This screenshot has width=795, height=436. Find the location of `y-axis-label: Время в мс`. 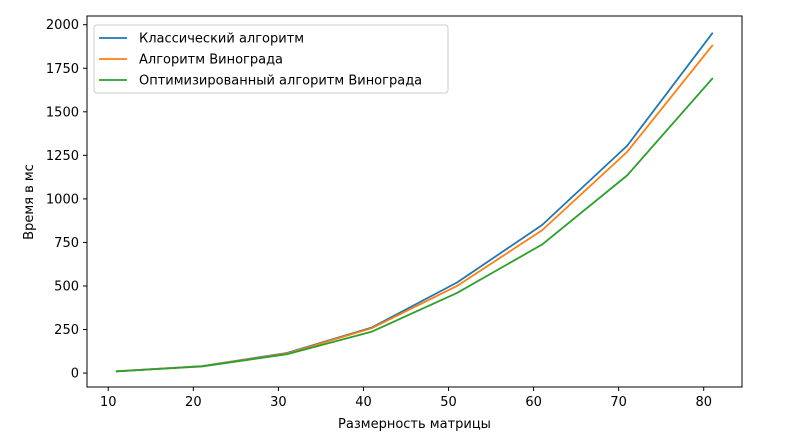

y-axis-label: Время в мс is located at coordinates (29, 202).